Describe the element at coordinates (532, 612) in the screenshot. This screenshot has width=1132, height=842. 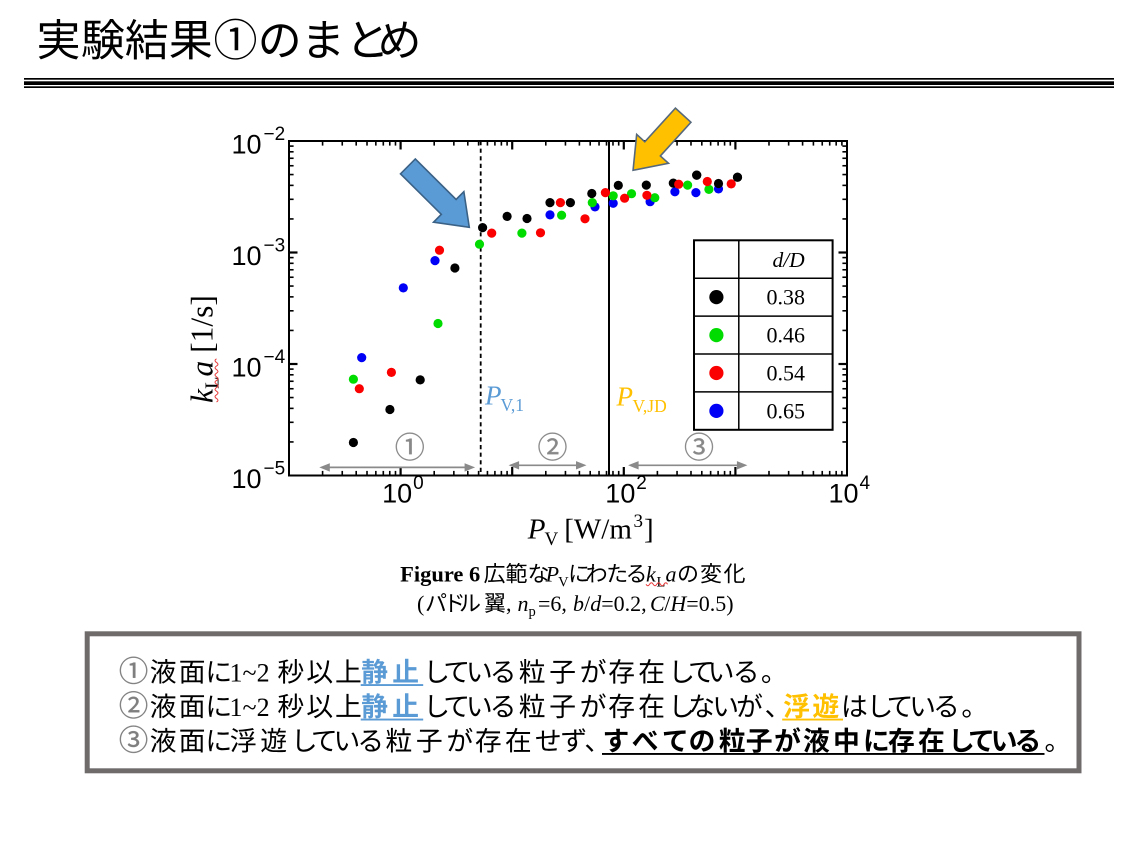
I see `svg-text: p` at that location.